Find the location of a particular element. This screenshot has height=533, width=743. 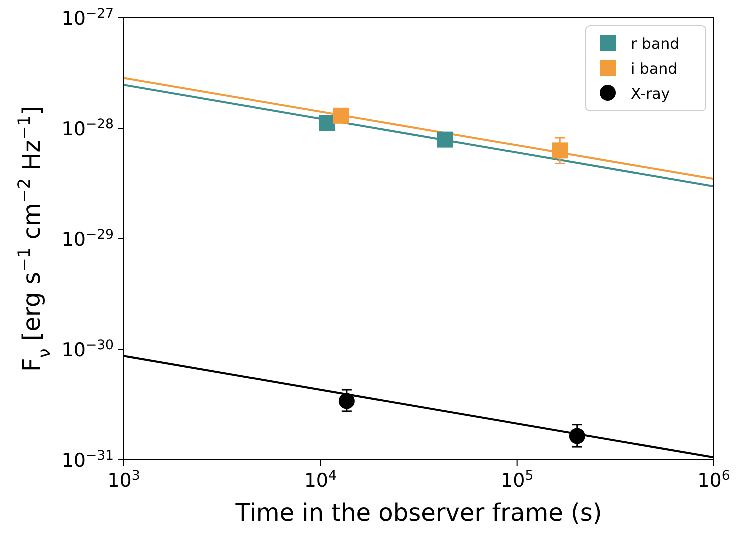

x-axis-title: Time in the observer frame (s) is located at coordinates (418, 513).